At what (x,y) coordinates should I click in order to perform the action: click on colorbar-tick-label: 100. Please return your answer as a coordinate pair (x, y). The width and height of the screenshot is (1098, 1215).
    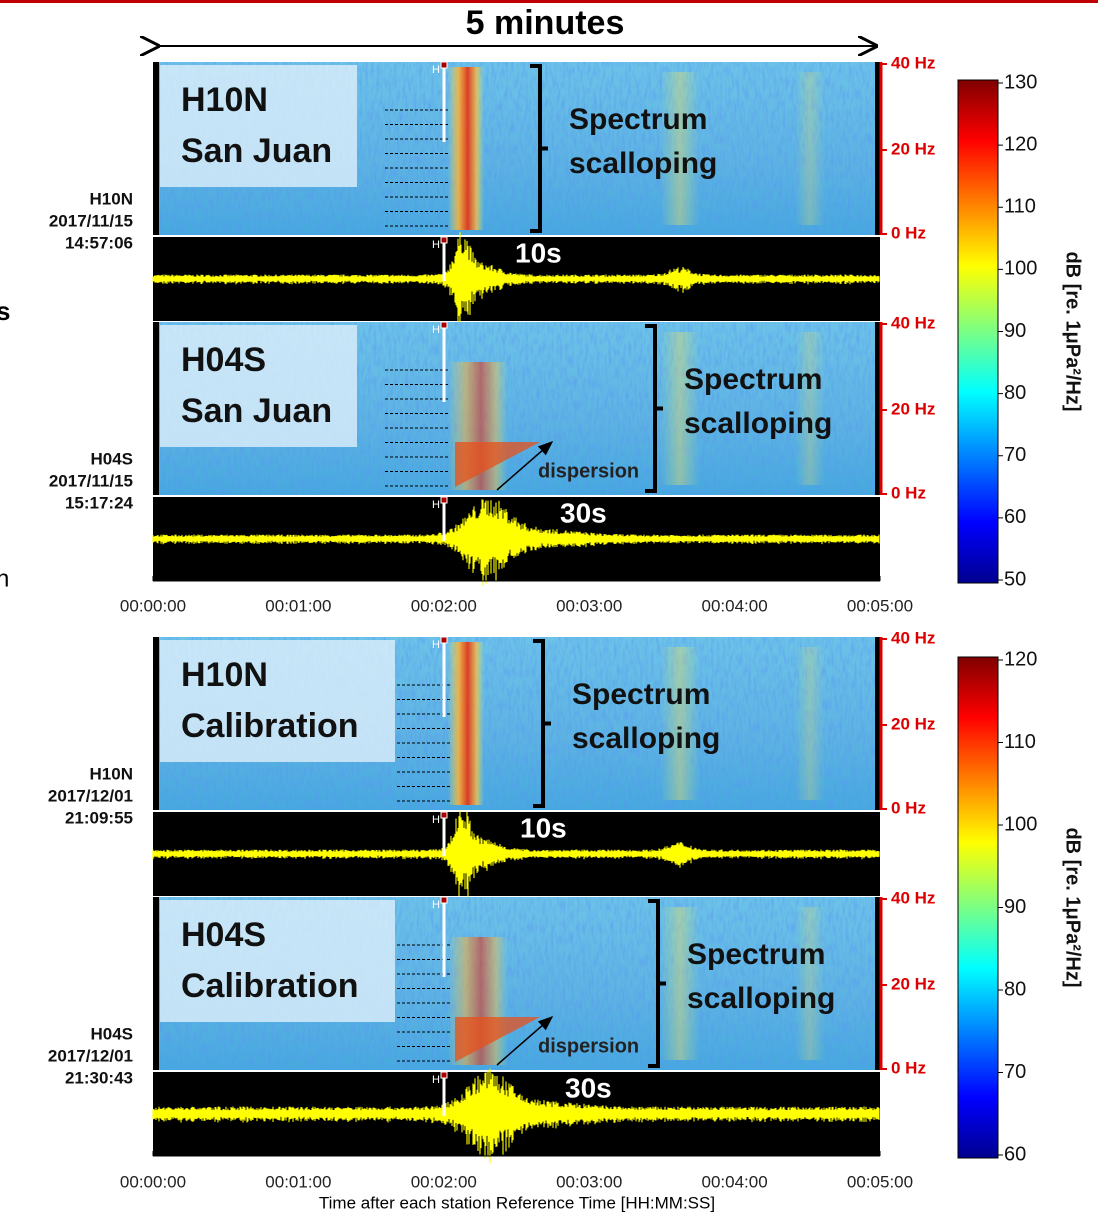
    Looking at the image, I should click on (1020, 824).